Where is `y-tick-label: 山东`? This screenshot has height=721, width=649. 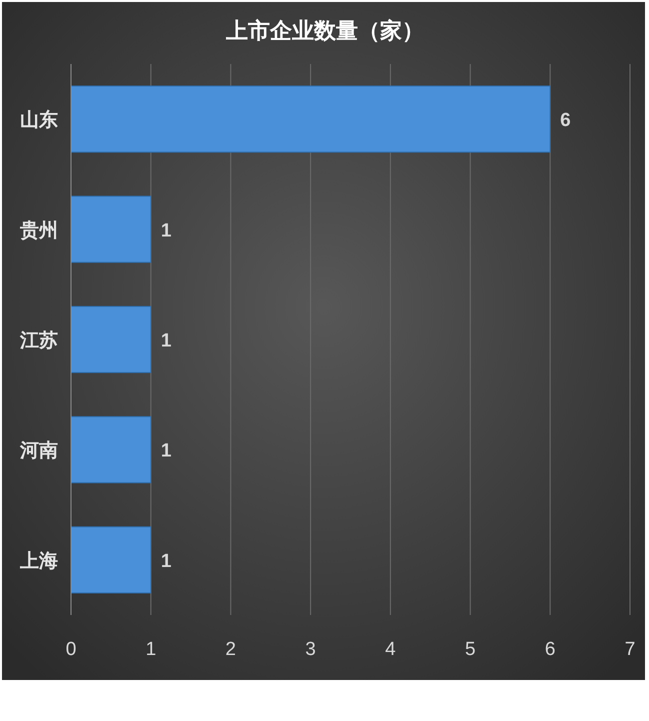
y-tick-label: 山东 is located at coordinates (39, 120).